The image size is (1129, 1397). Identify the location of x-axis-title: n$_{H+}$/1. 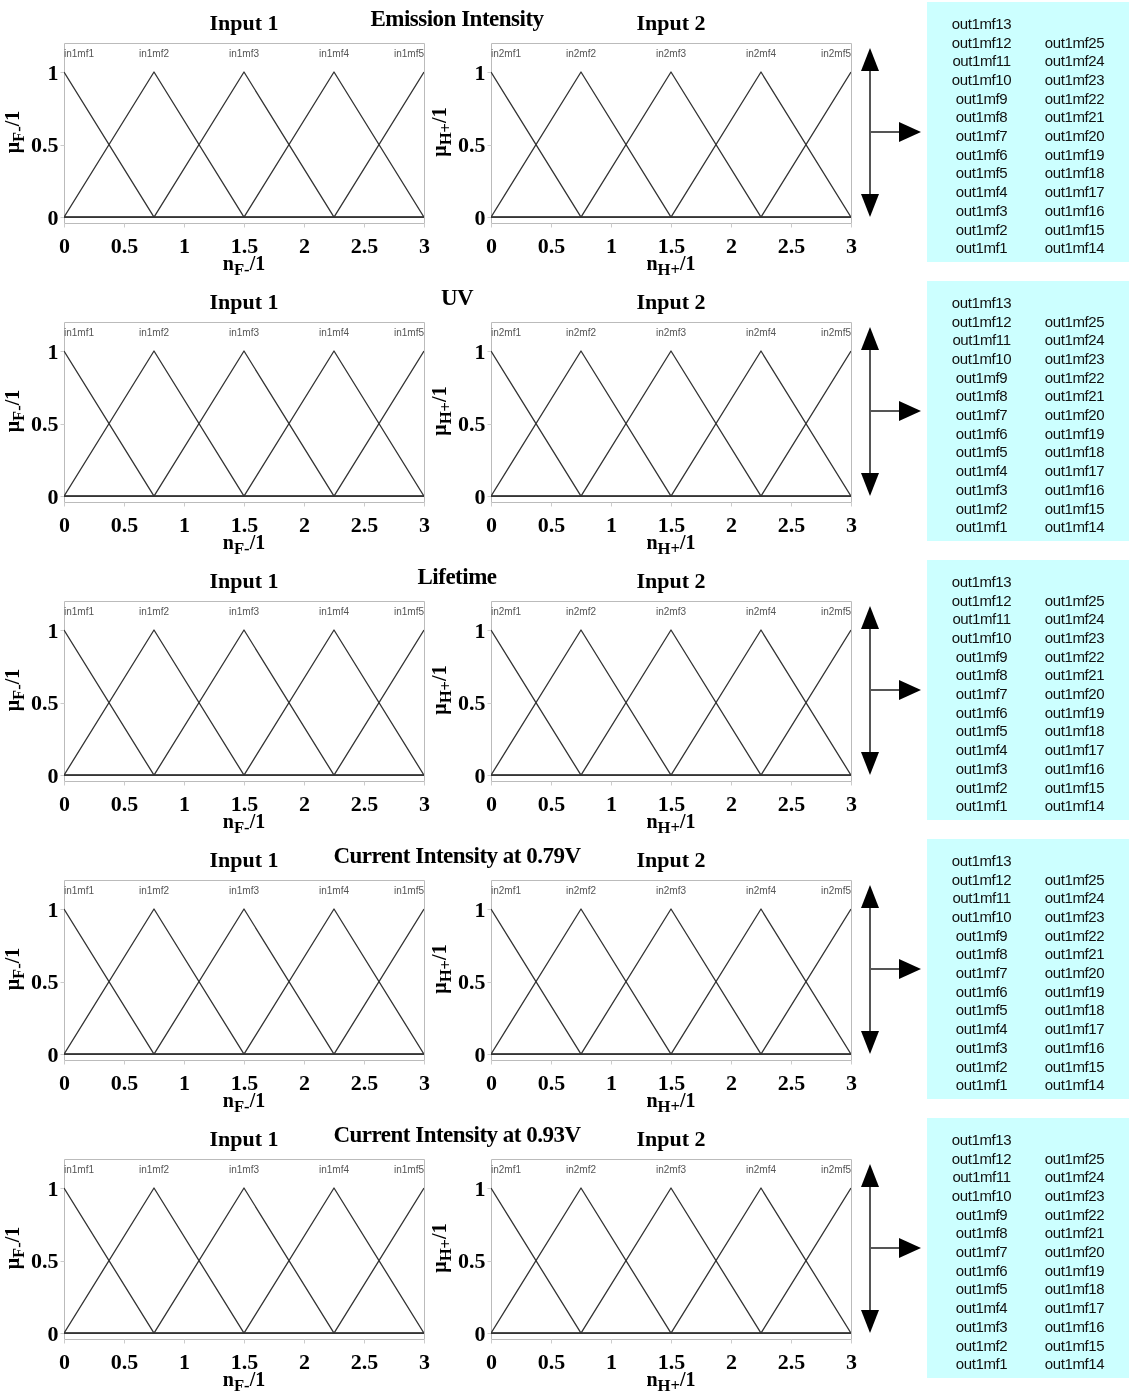
(671, 823).